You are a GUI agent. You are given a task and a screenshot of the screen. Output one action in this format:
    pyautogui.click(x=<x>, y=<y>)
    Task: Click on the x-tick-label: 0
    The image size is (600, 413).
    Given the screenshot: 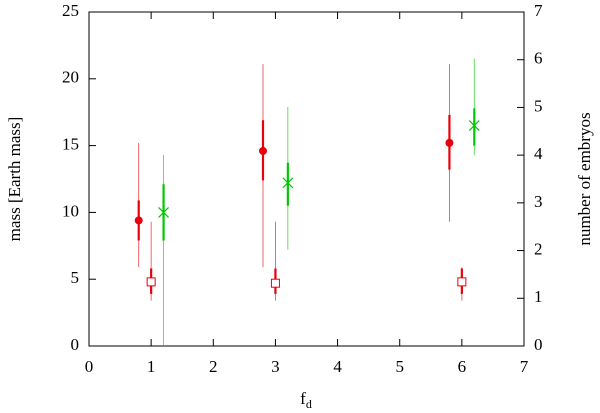 What is the action you would take?
    pyautogui.click(x=89, y=366)
    